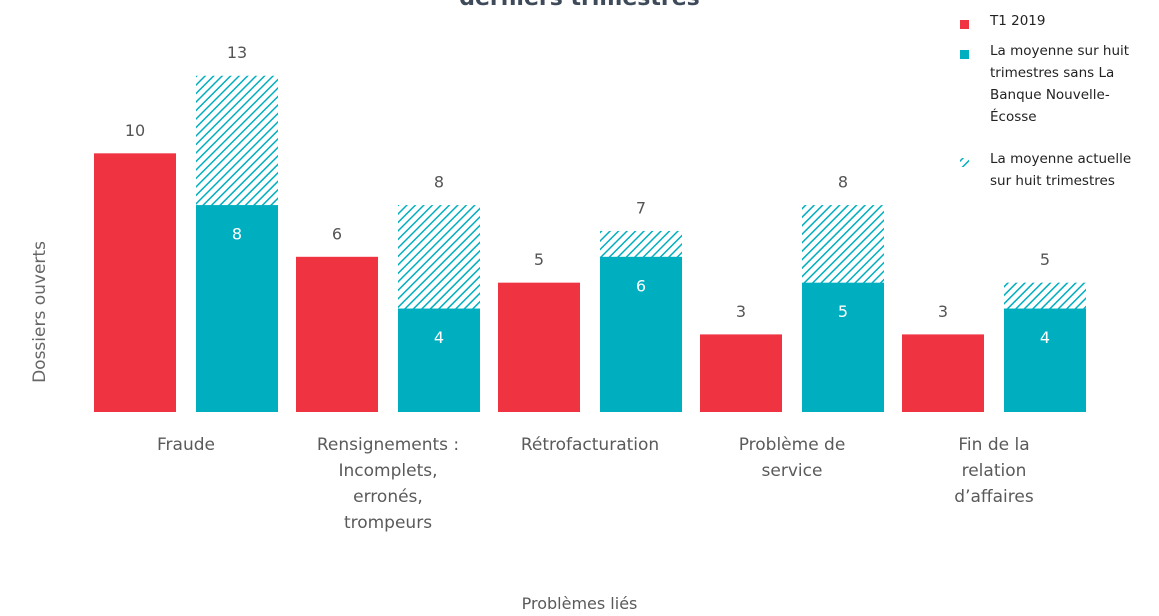 This screenshot has width=1159, height=616. What do you see at coordinates (579, 603) in the screenshot?
I see `x-axis-label: Problèmes liés` at bounding box center [579, 603].